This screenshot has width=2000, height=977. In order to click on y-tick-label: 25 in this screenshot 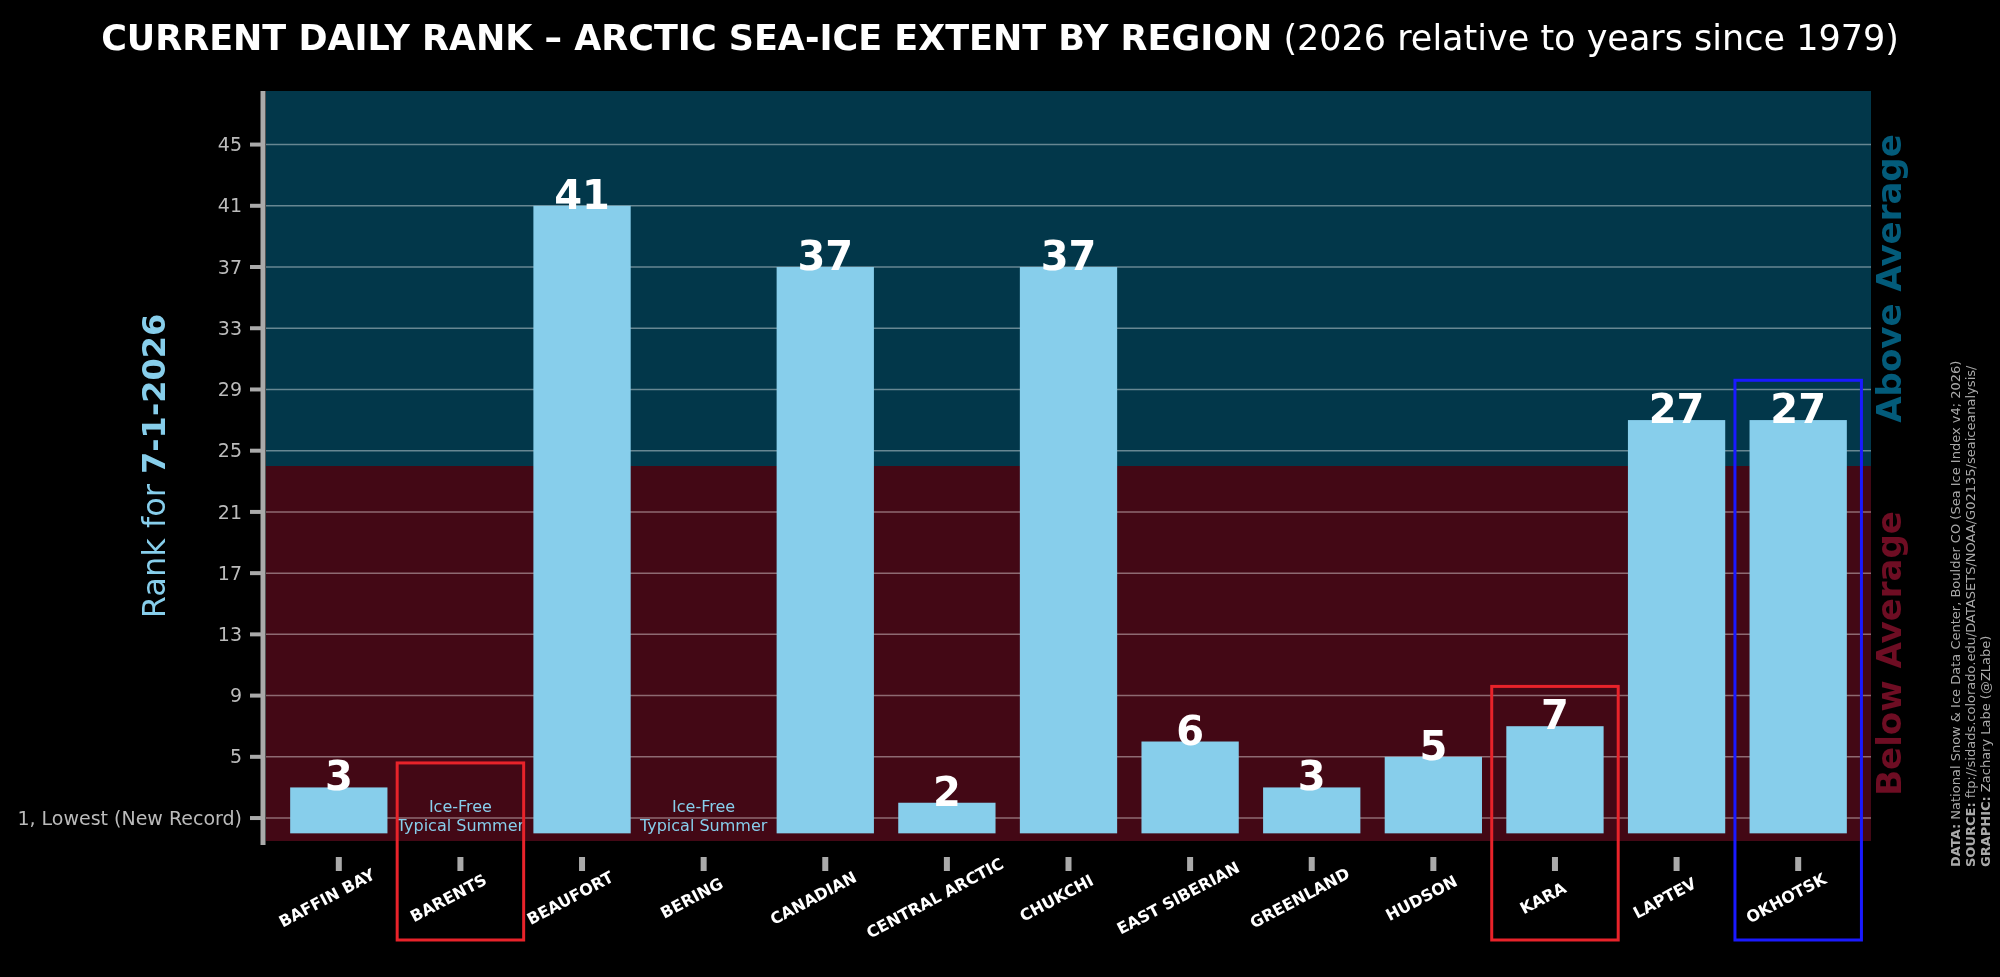, I will do `click(229, 450)`.